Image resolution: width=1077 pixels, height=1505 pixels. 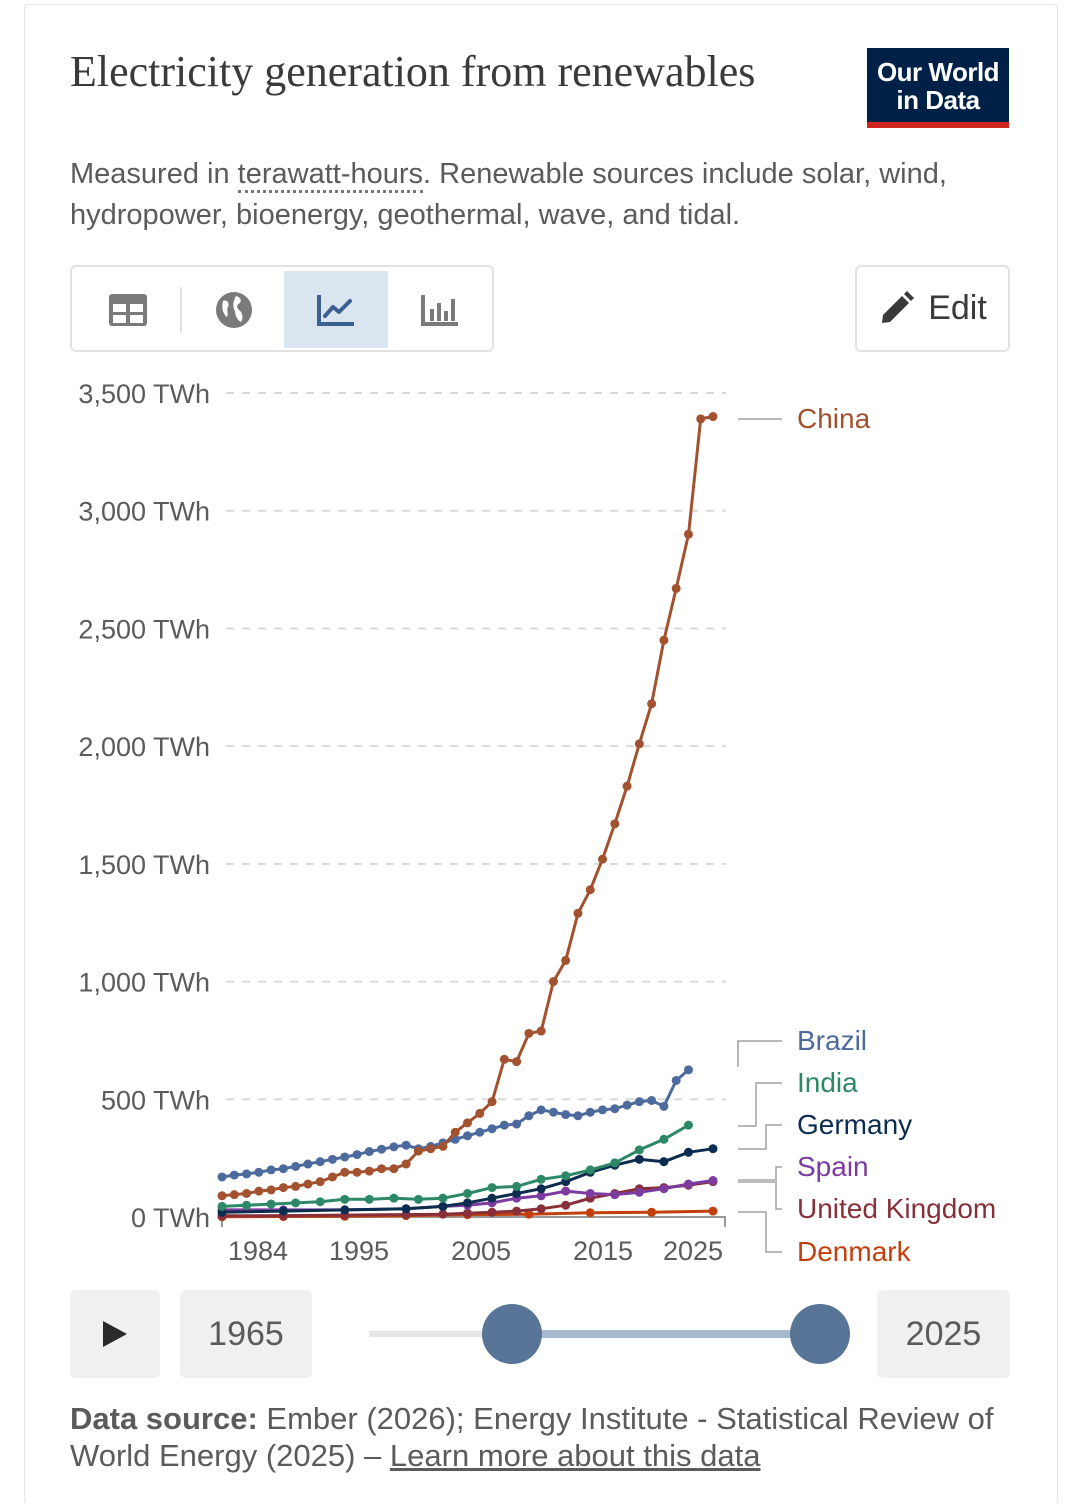 What do you see at coordinates (854, 1124) in the screenshot?
I see `legend-label-germany: Germany` at bounding box center [854, 1124].